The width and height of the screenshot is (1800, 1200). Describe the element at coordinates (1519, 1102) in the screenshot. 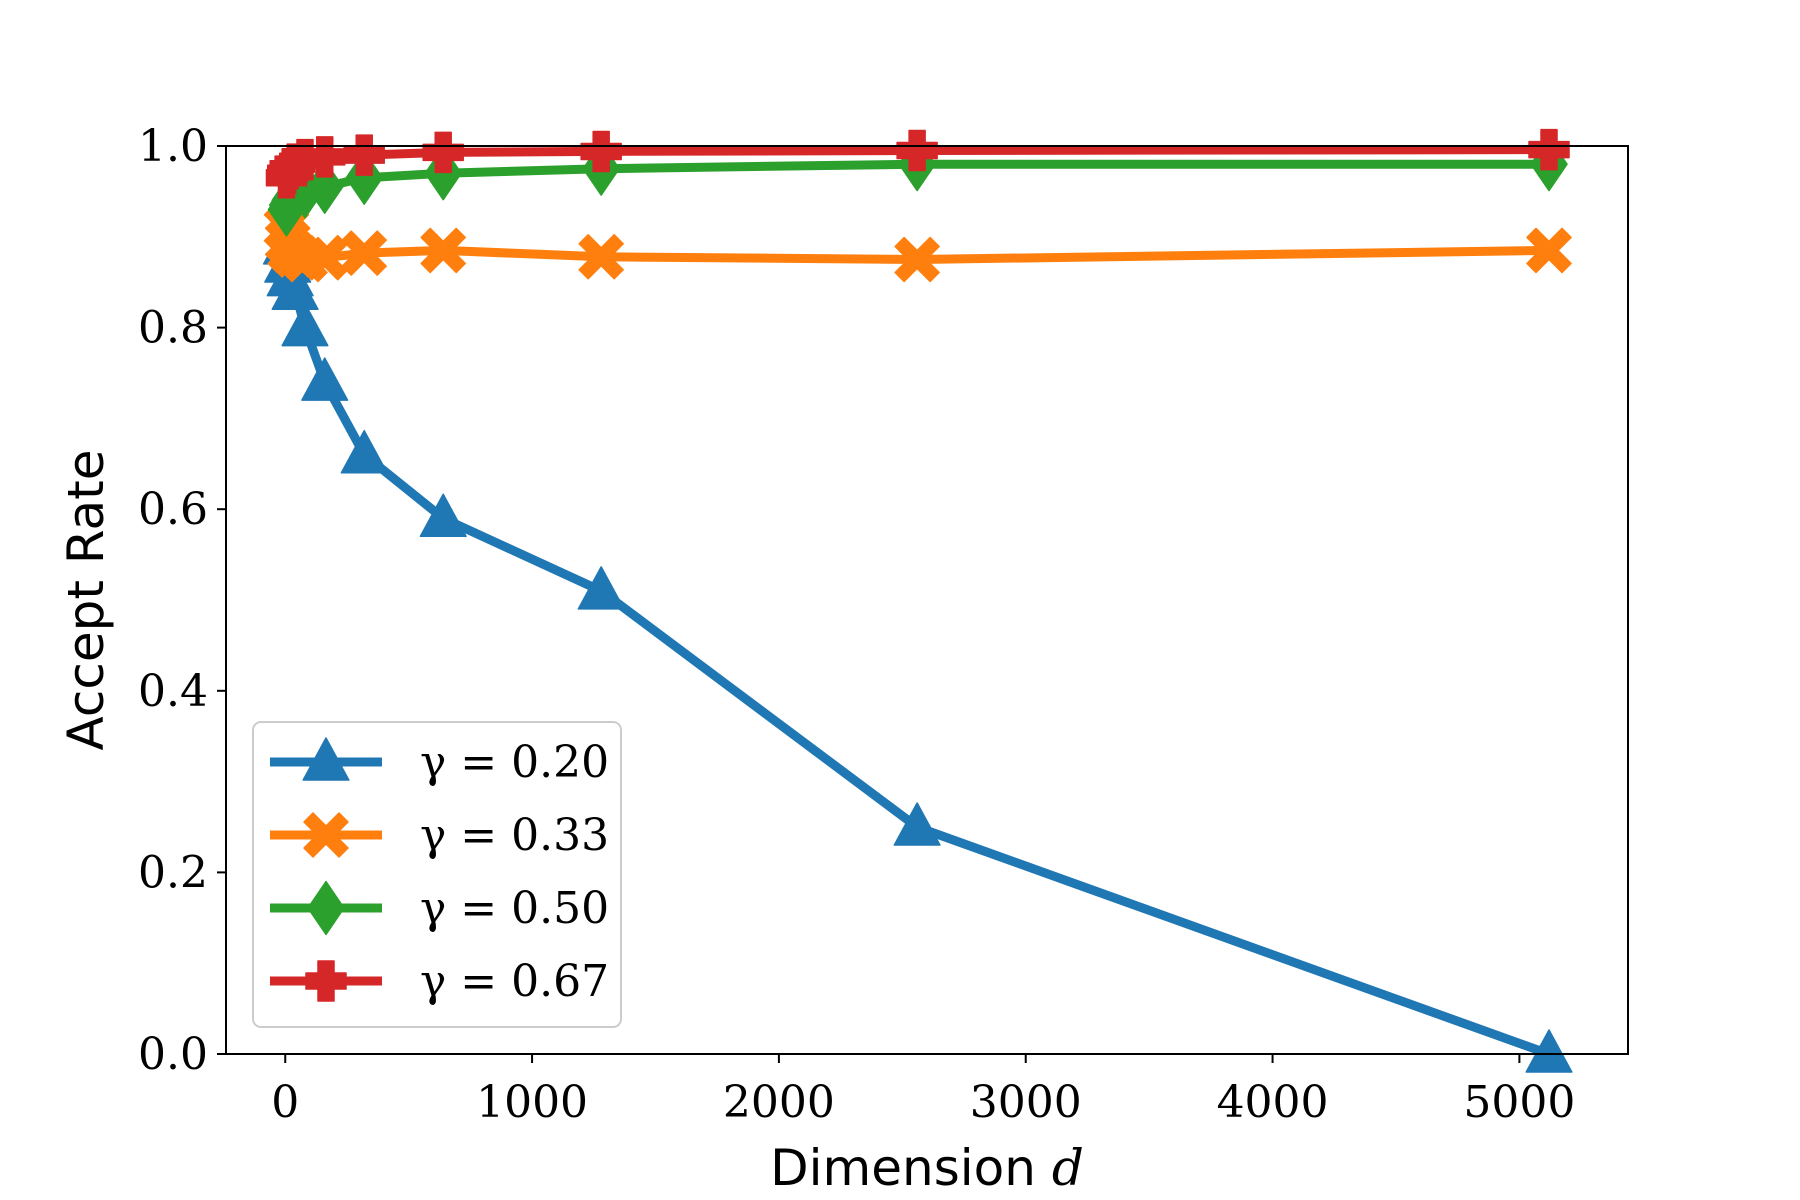

I see `x-tick-label: 5000` at that location.